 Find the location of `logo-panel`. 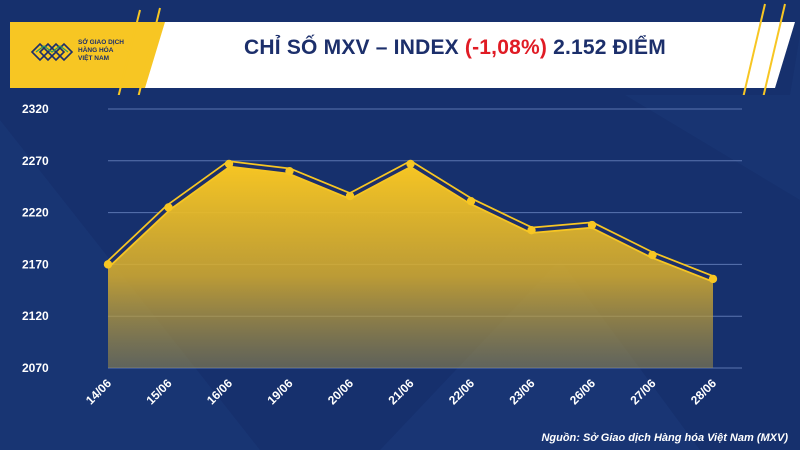

logo-panel is located at coordinates (90, 55).